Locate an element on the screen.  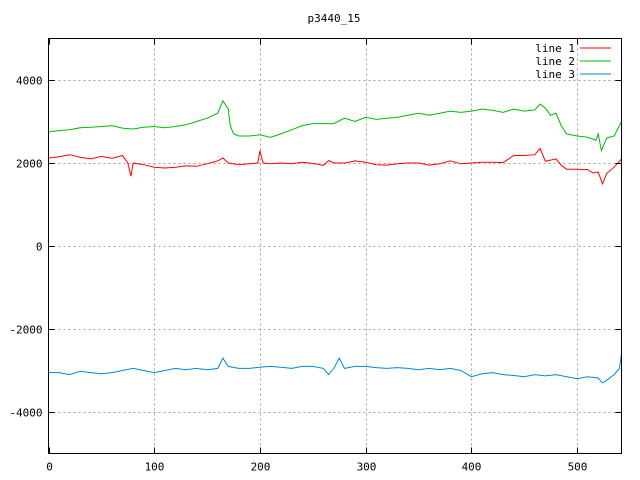
legend-label-2: line 2 is located at coordinates (555, 61).